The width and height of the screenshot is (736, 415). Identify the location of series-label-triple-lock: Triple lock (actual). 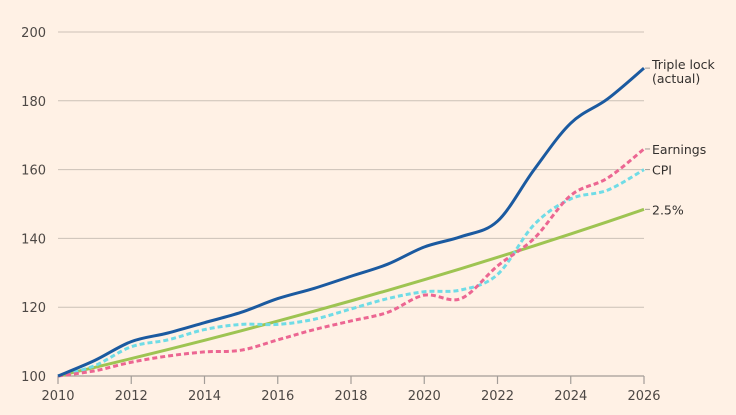
(685, 71).